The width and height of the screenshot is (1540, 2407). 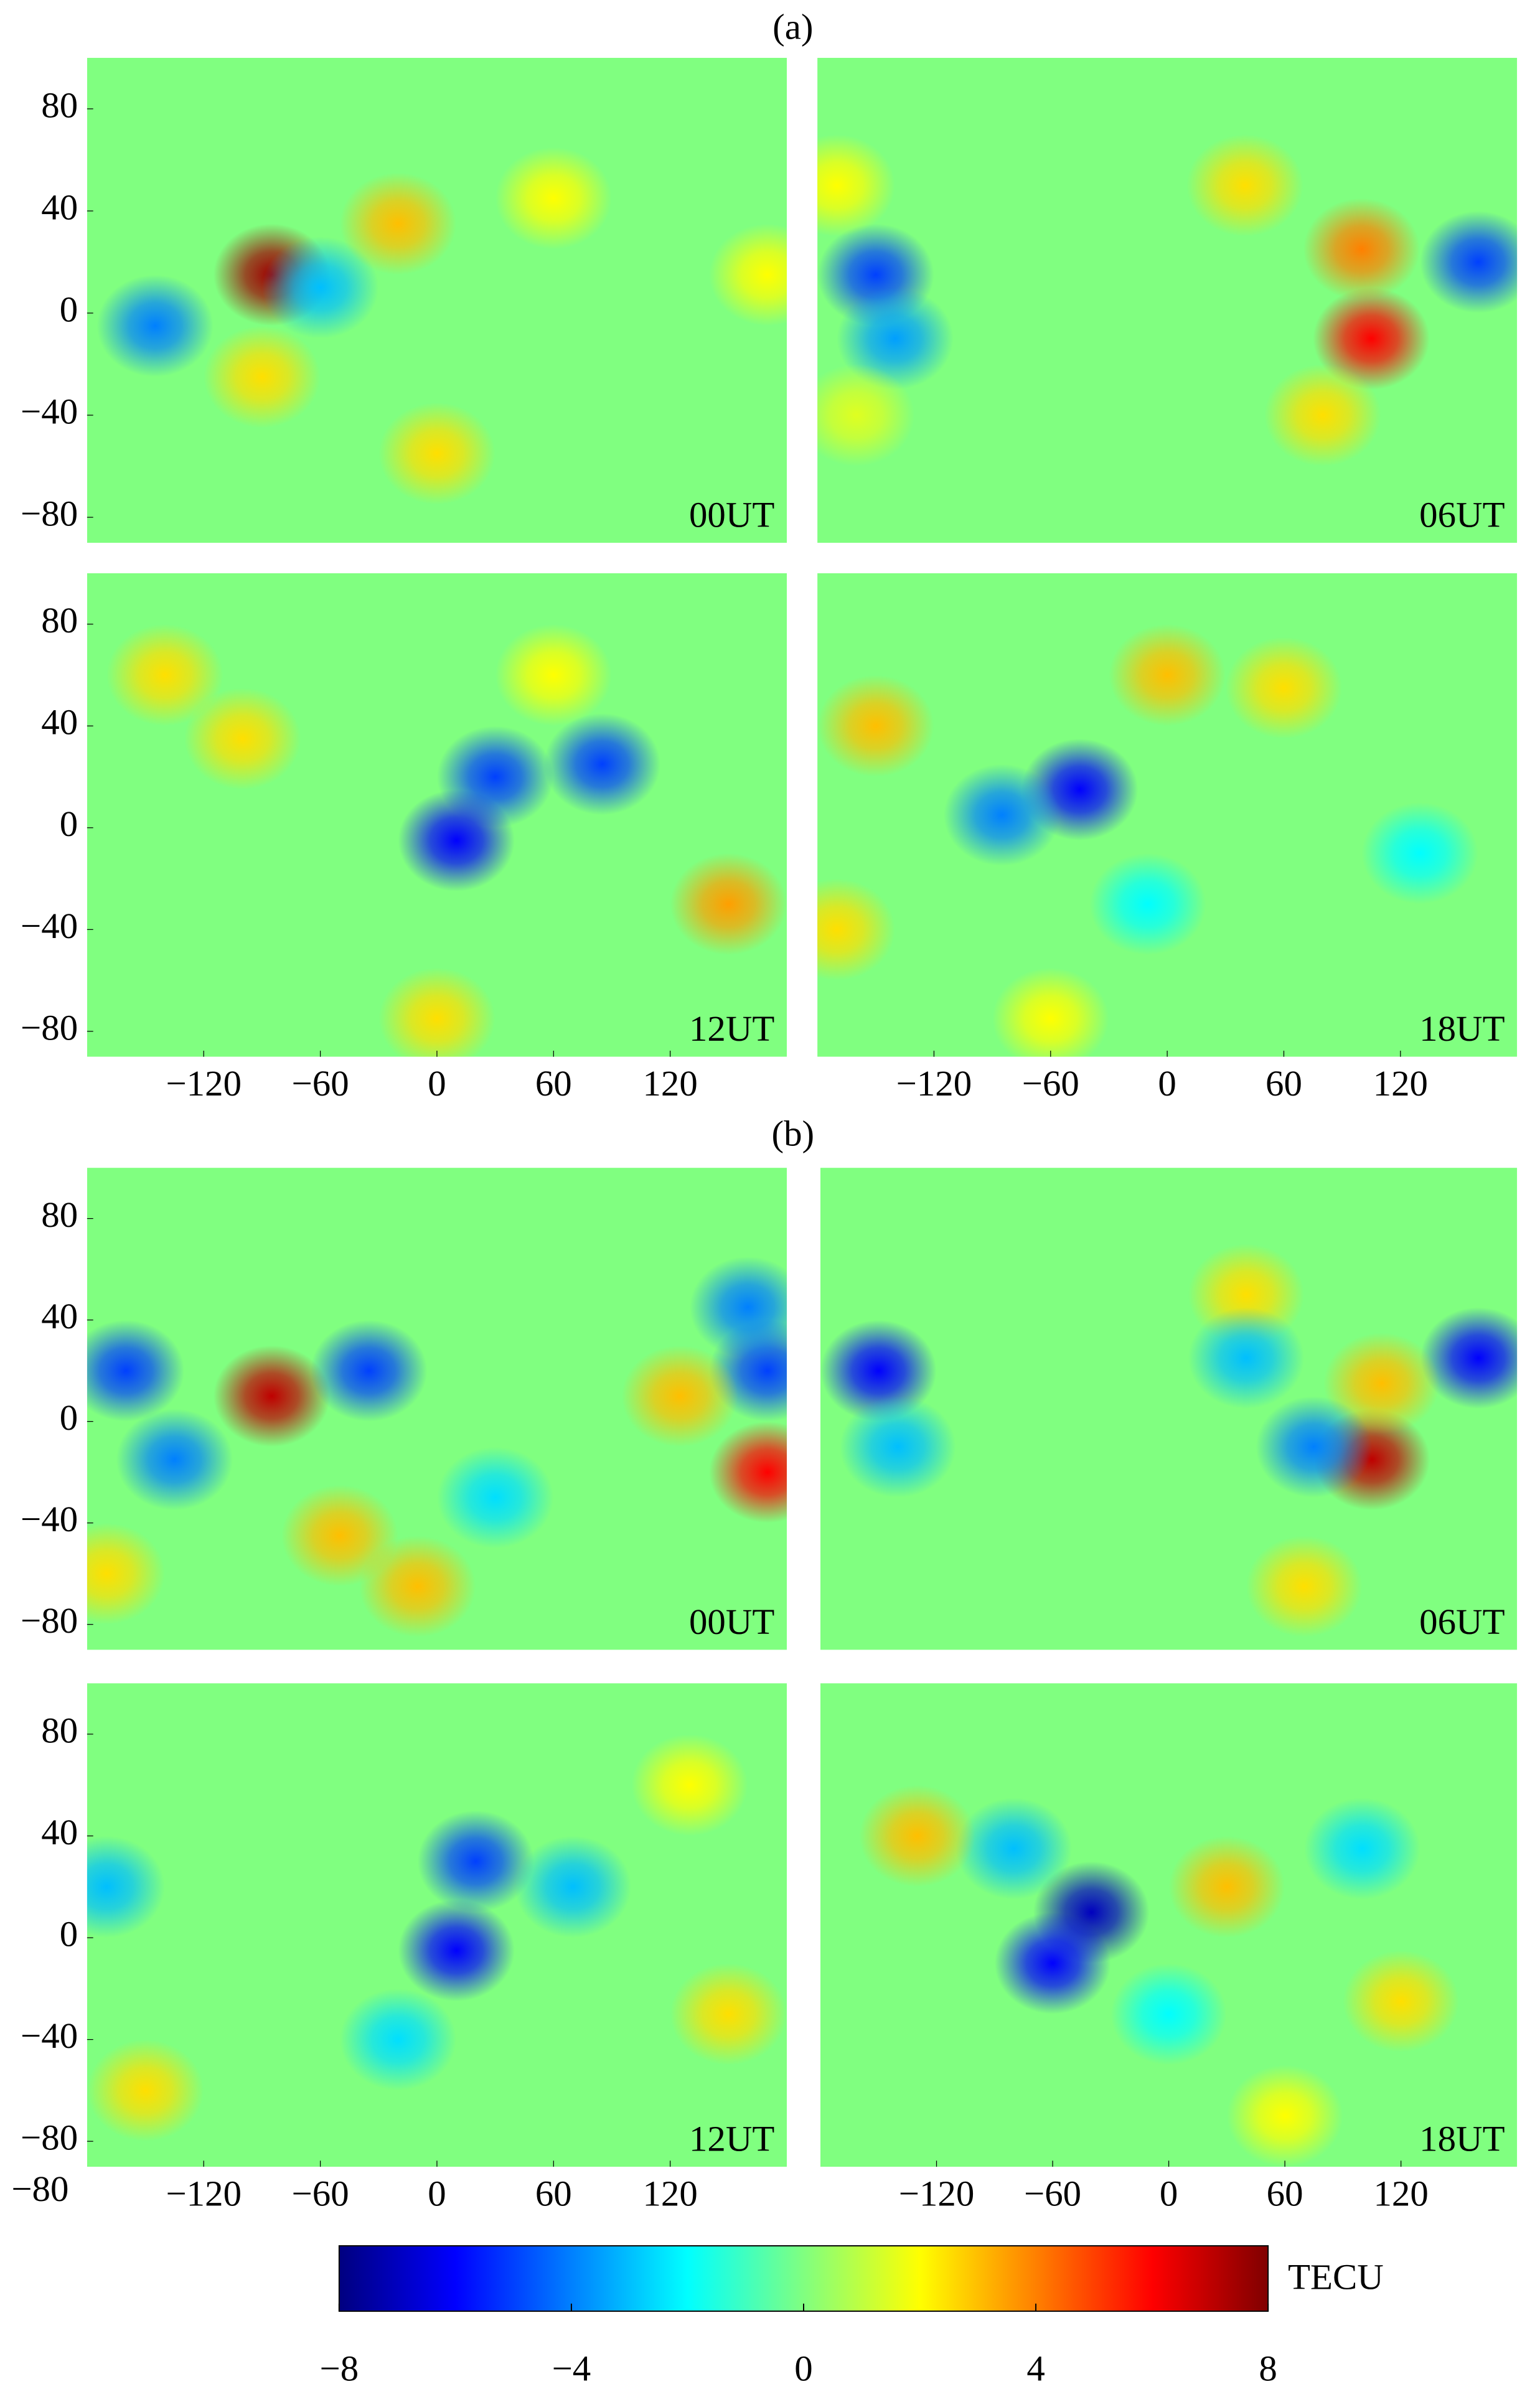 I want to click on colorbar-tick-label: 4, so click(x=1035, y=2368).